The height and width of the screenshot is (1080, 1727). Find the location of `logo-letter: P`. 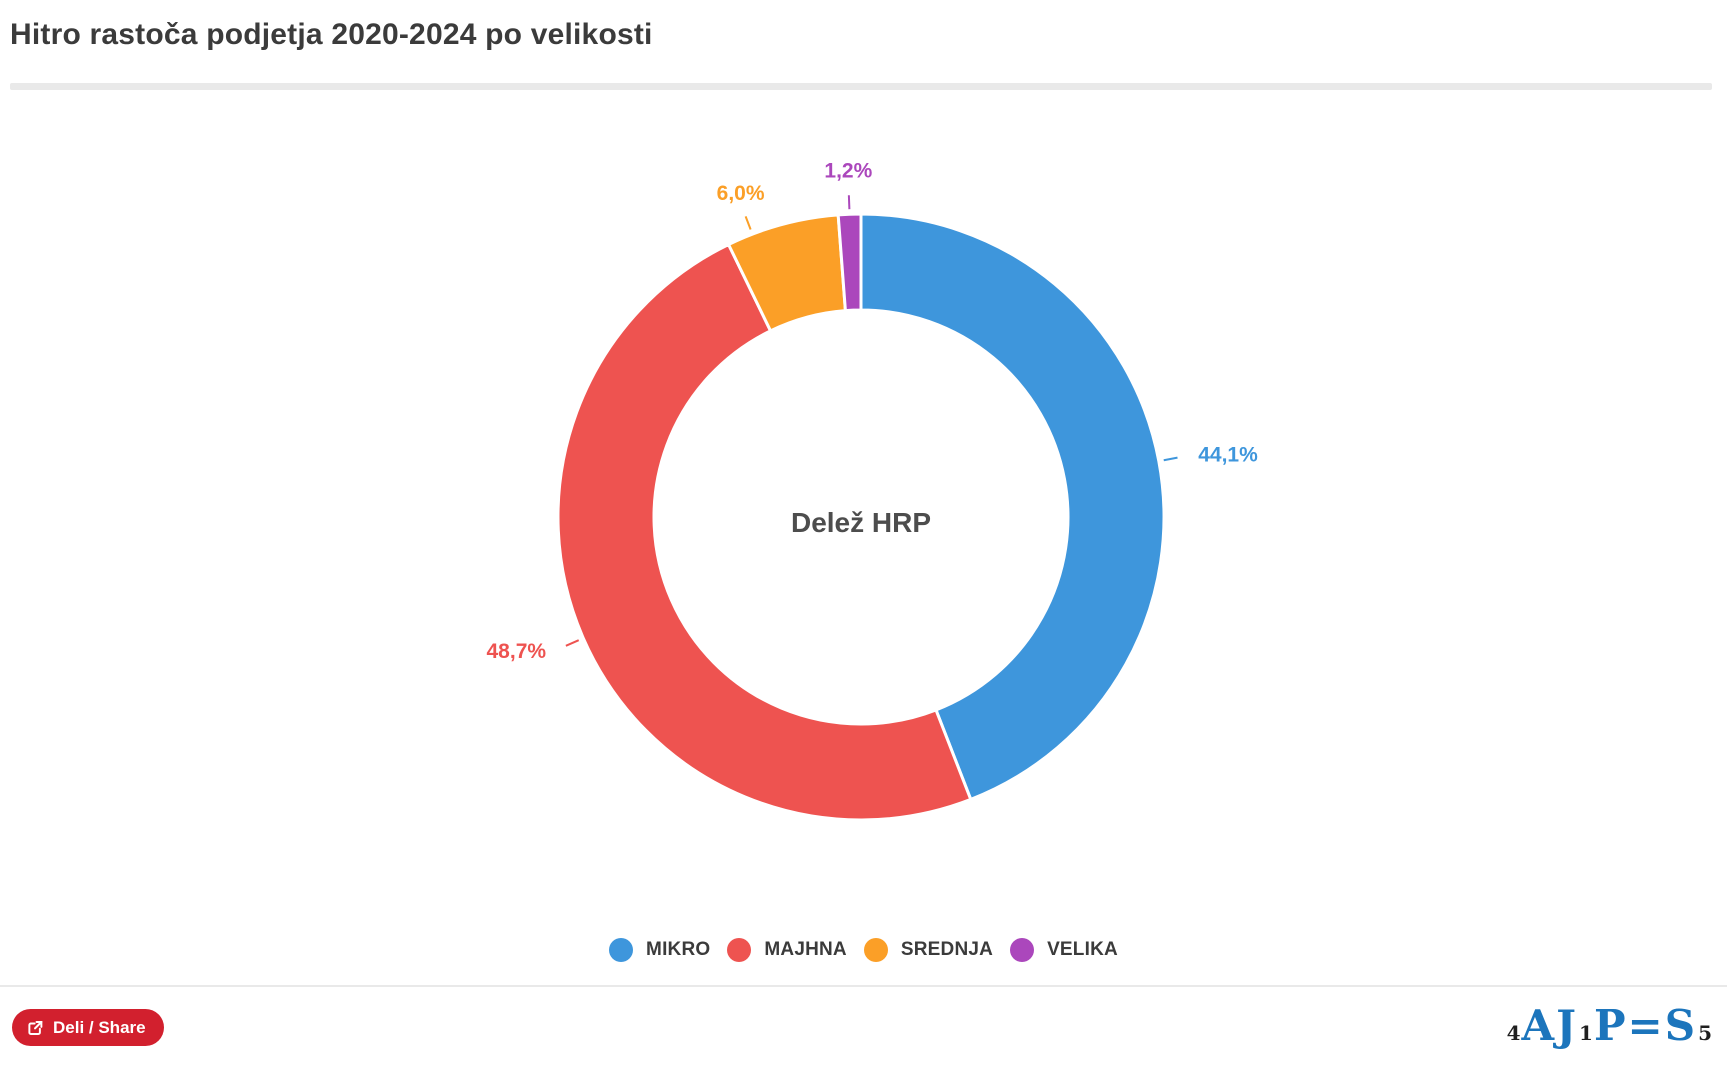

logo-letter: P is located at coordinates (1610, 1025).